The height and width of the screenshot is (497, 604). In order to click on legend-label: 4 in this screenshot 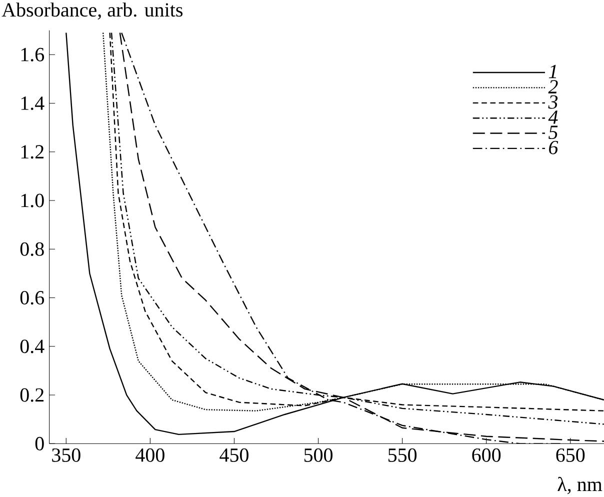, I will do `click(553, 117)`.